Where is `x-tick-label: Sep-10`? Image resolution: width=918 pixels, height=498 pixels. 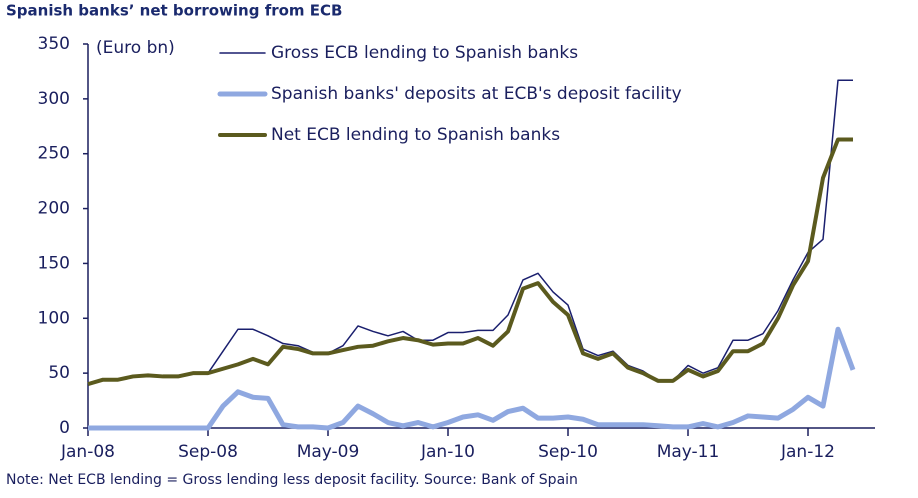
x-tick-label: Sep-10 is located at coordinates (568, 452).